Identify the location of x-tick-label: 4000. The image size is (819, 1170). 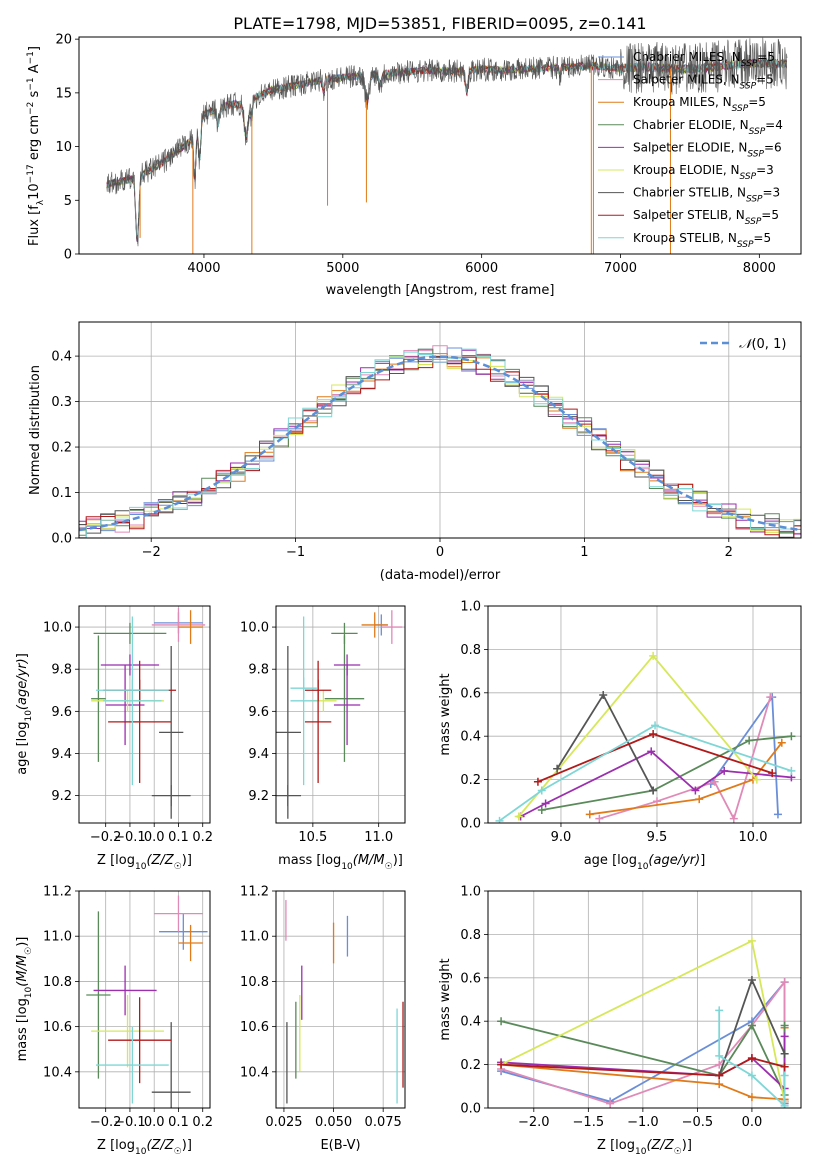
(203, 268).